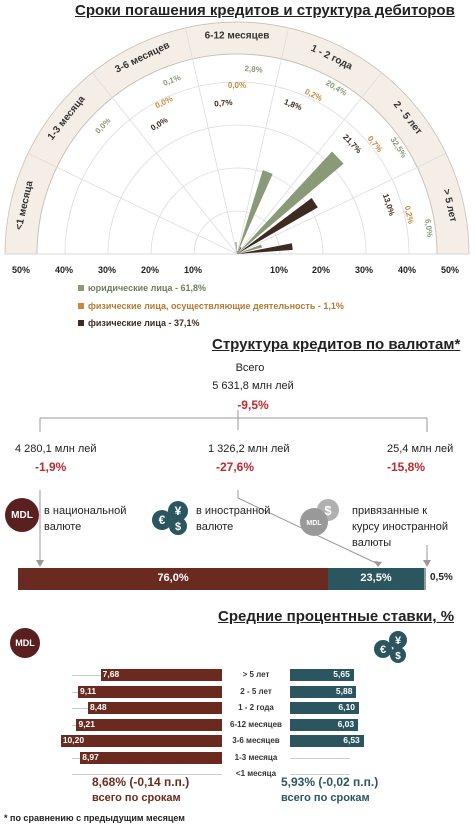 This screenshot has width=475, height=828. I want to click on legend-item-legal: юридические лица - 61,8%, so click(142, 288).